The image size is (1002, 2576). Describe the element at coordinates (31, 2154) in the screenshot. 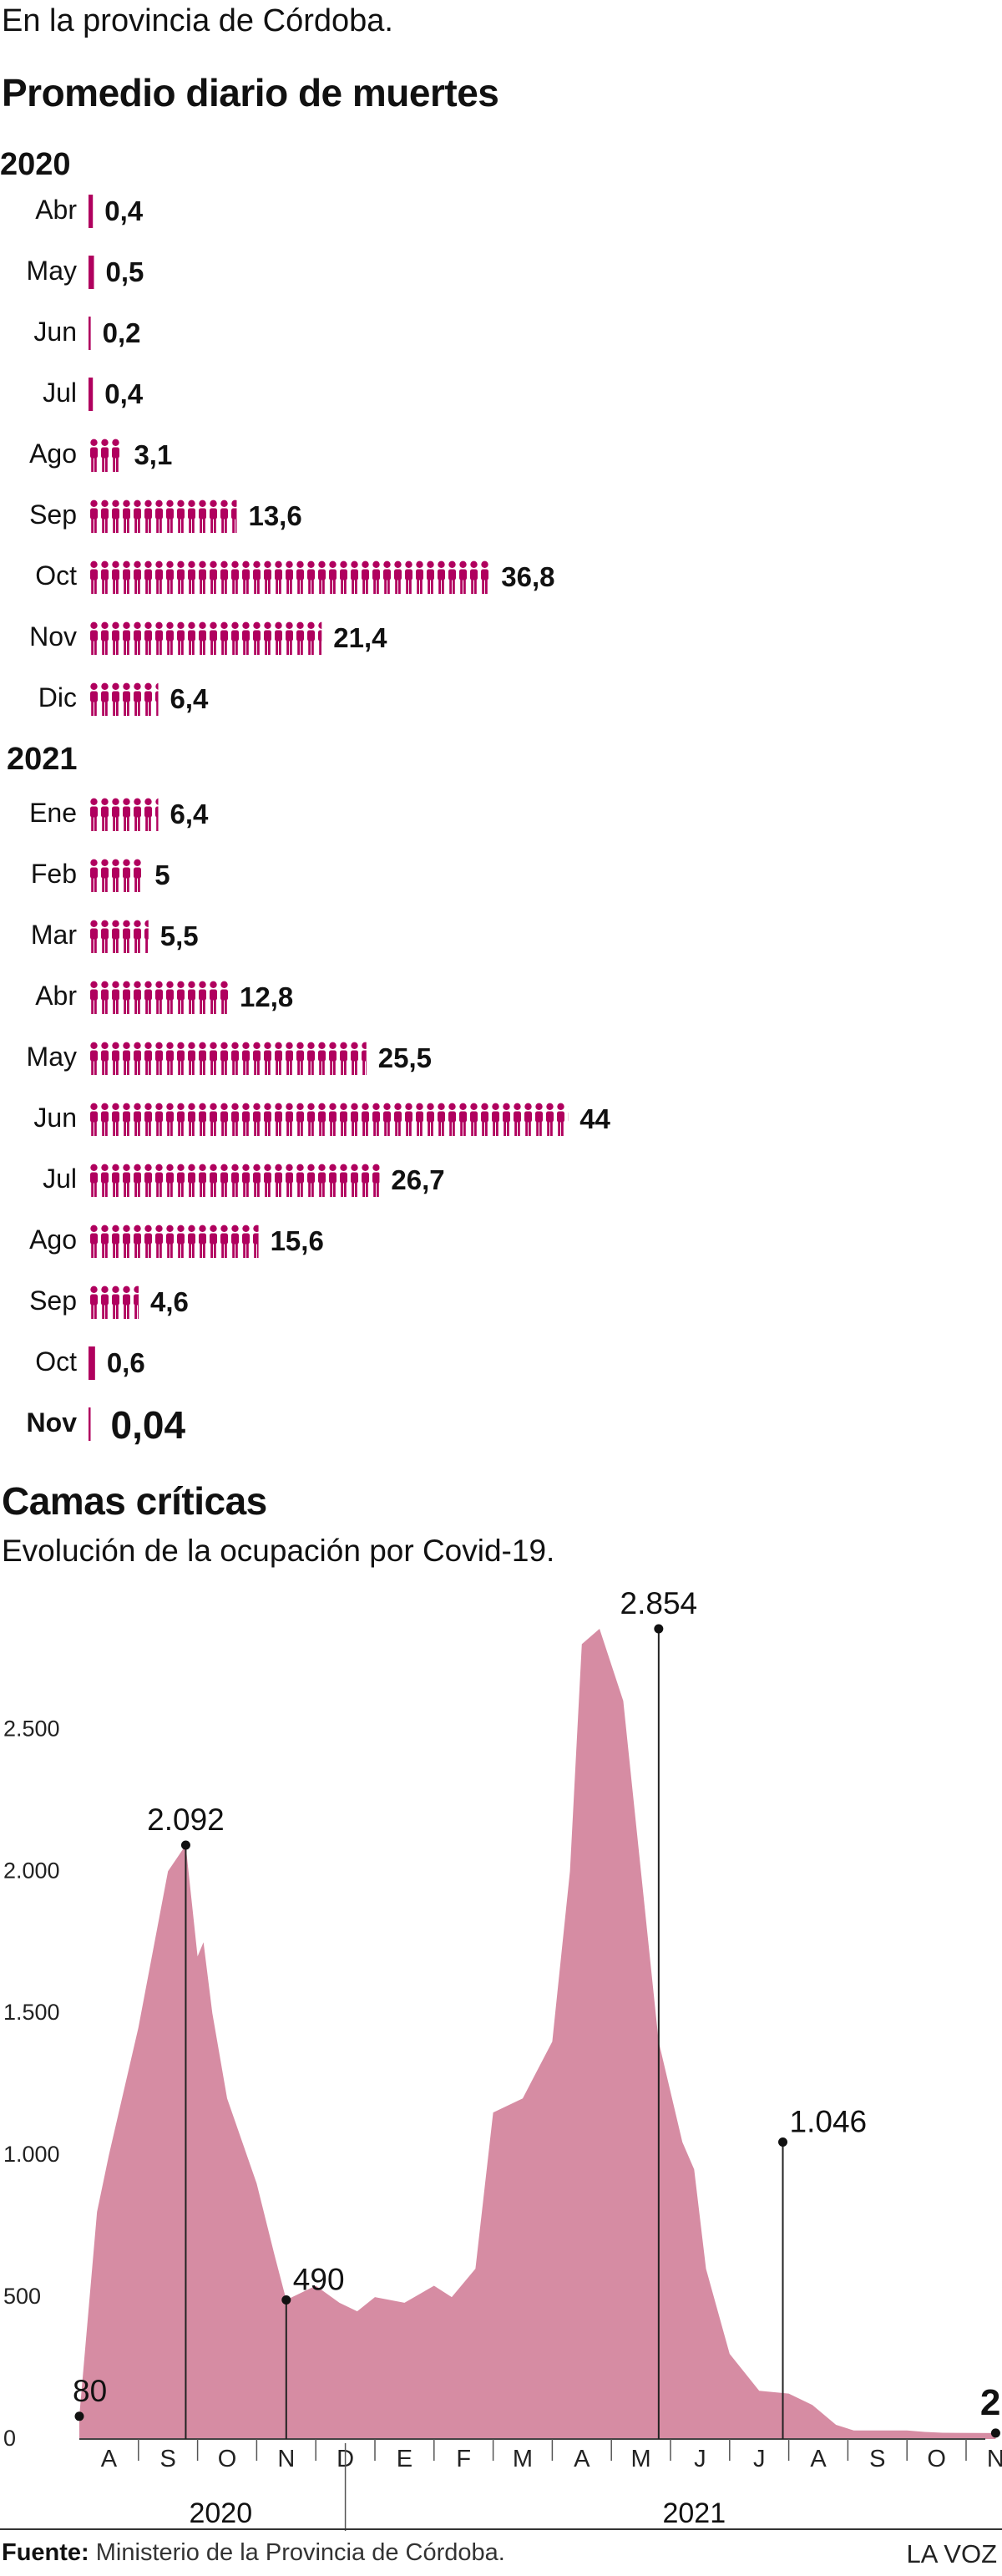

I see `y-tick-label: 1.000` at that location.